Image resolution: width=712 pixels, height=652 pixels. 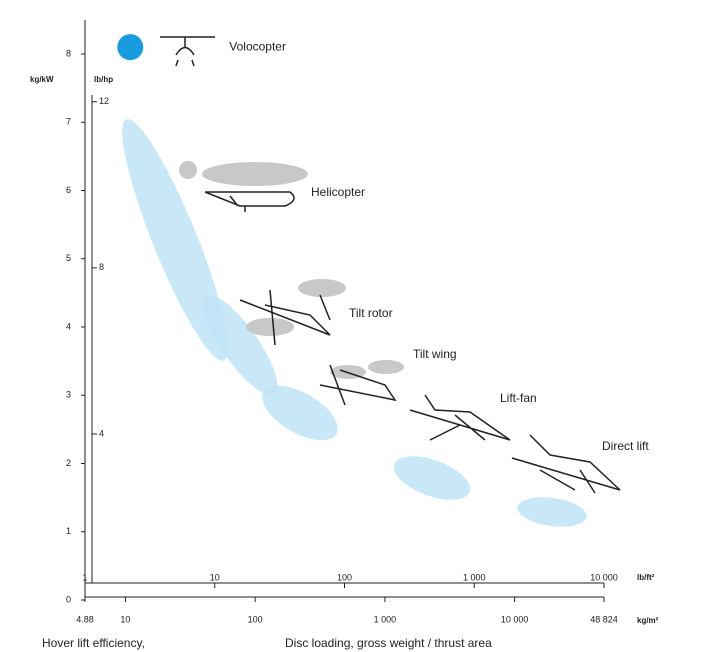 What do you see at coordinates (42, 79) in the screenshot?
I see `y-axis-unit: kg/kW` at bounding box center [42, 79].